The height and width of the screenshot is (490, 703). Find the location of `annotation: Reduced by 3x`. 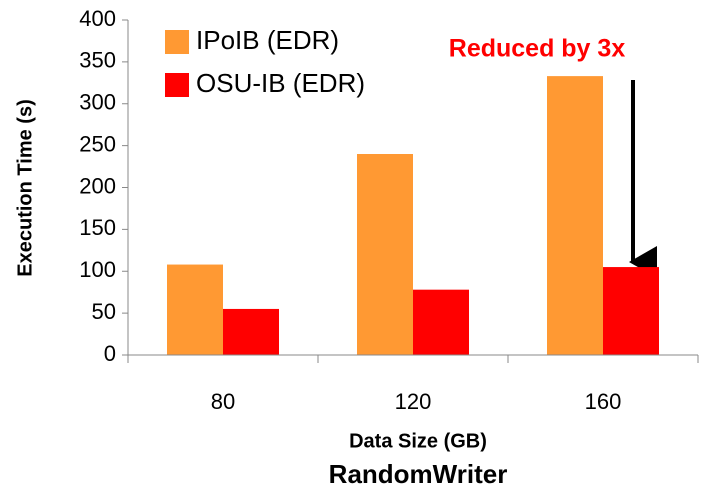

annotation: Reduced by 3x is located at coordinates (537, 49).